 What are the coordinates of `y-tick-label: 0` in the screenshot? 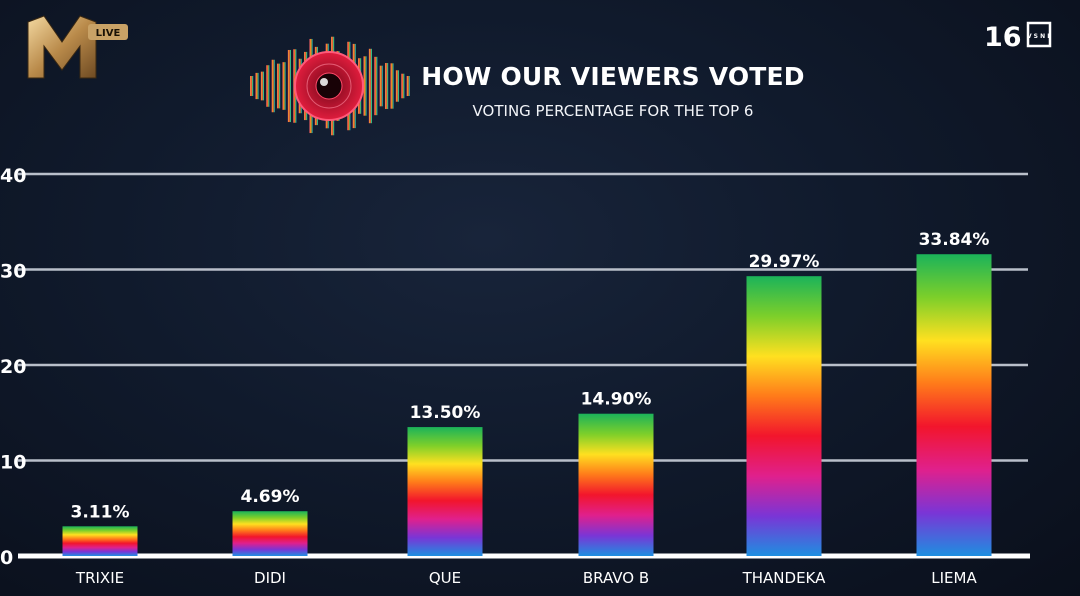 It's located at (6, 558).